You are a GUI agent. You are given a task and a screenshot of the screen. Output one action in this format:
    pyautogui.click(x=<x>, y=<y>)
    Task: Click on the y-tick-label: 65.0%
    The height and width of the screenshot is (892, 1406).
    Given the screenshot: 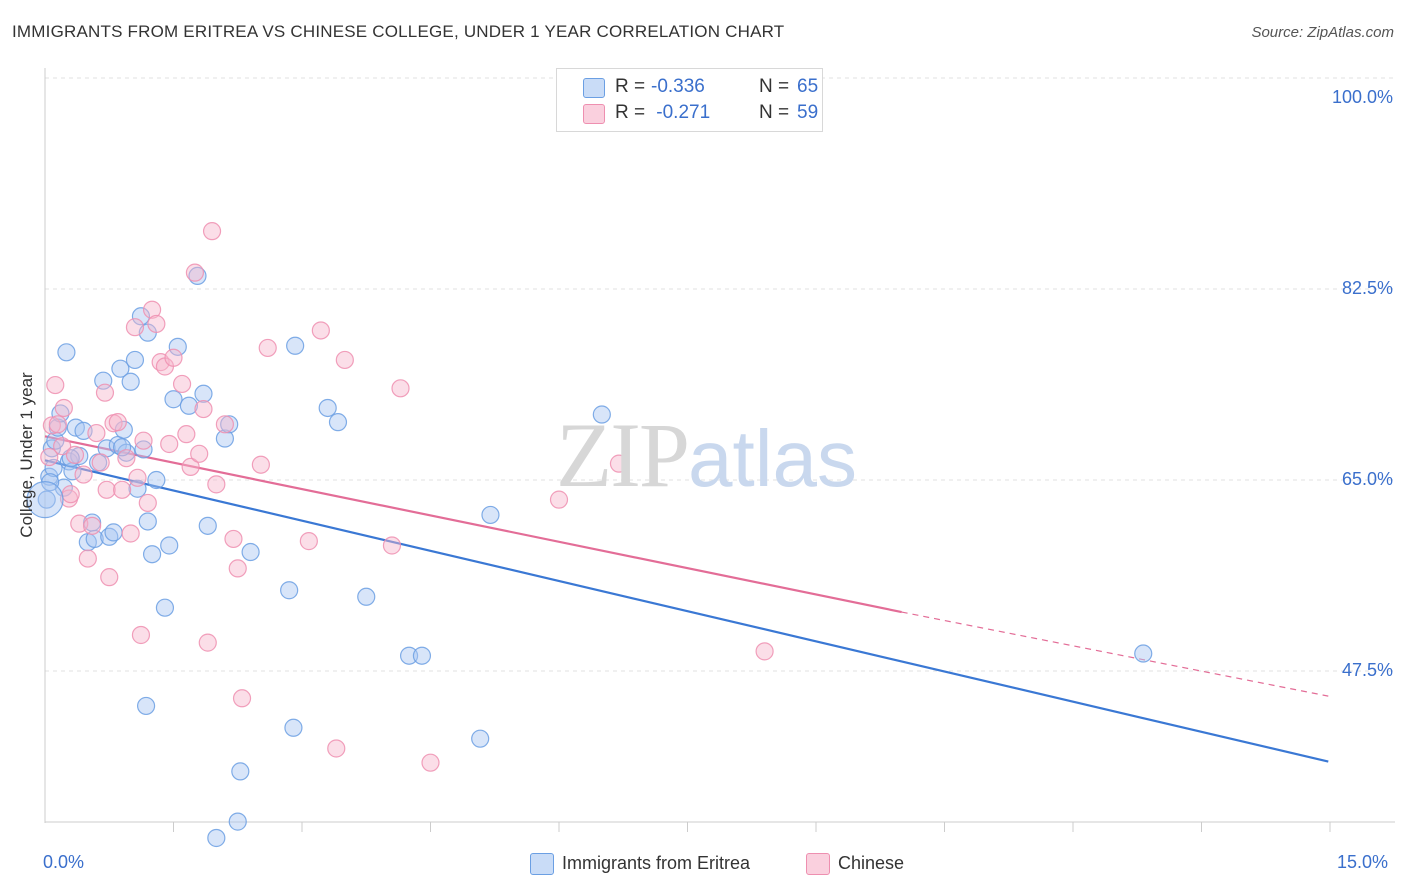 What is the action you would take?
    pyautogui.click(x=1367, y=479)
    